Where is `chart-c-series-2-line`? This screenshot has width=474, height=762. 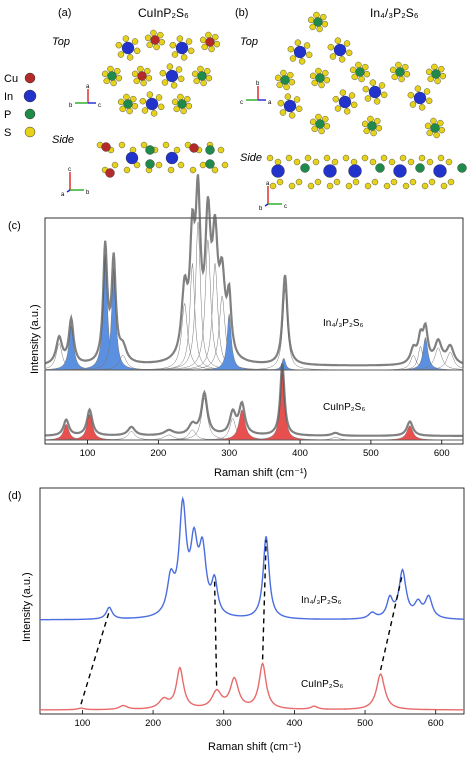 chart-c-series-2-line is located at coordinates (254, 400).